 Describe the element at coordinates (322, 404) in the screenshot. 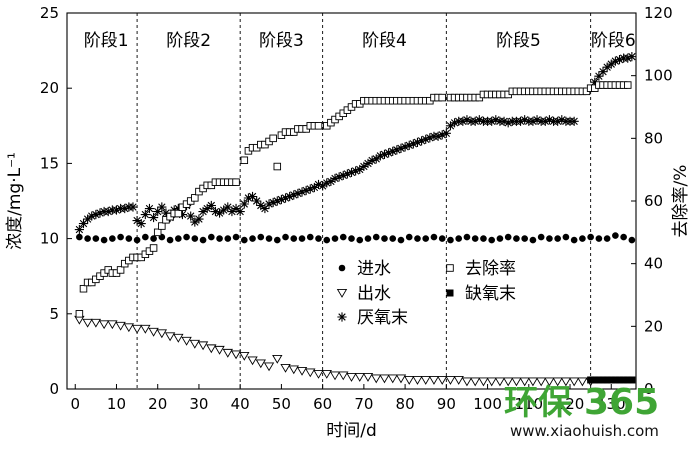

I see `x-tick-label: 60` at that location.